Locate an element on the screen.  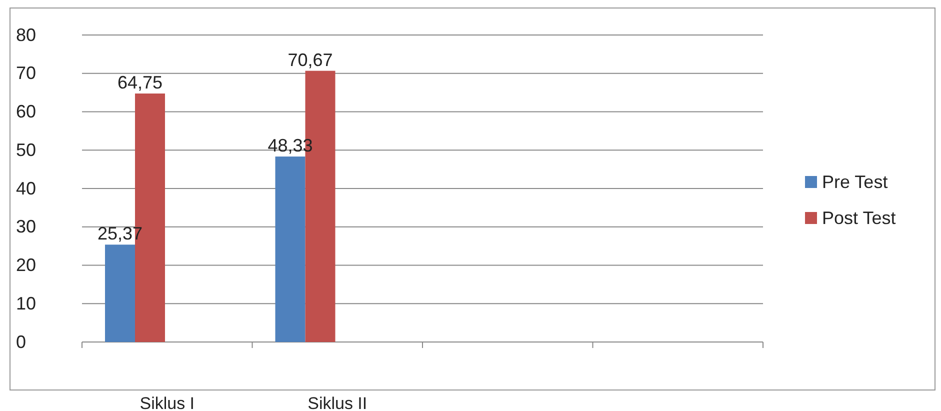
y-tick-label: 0 is located at coordinates (21, 342).